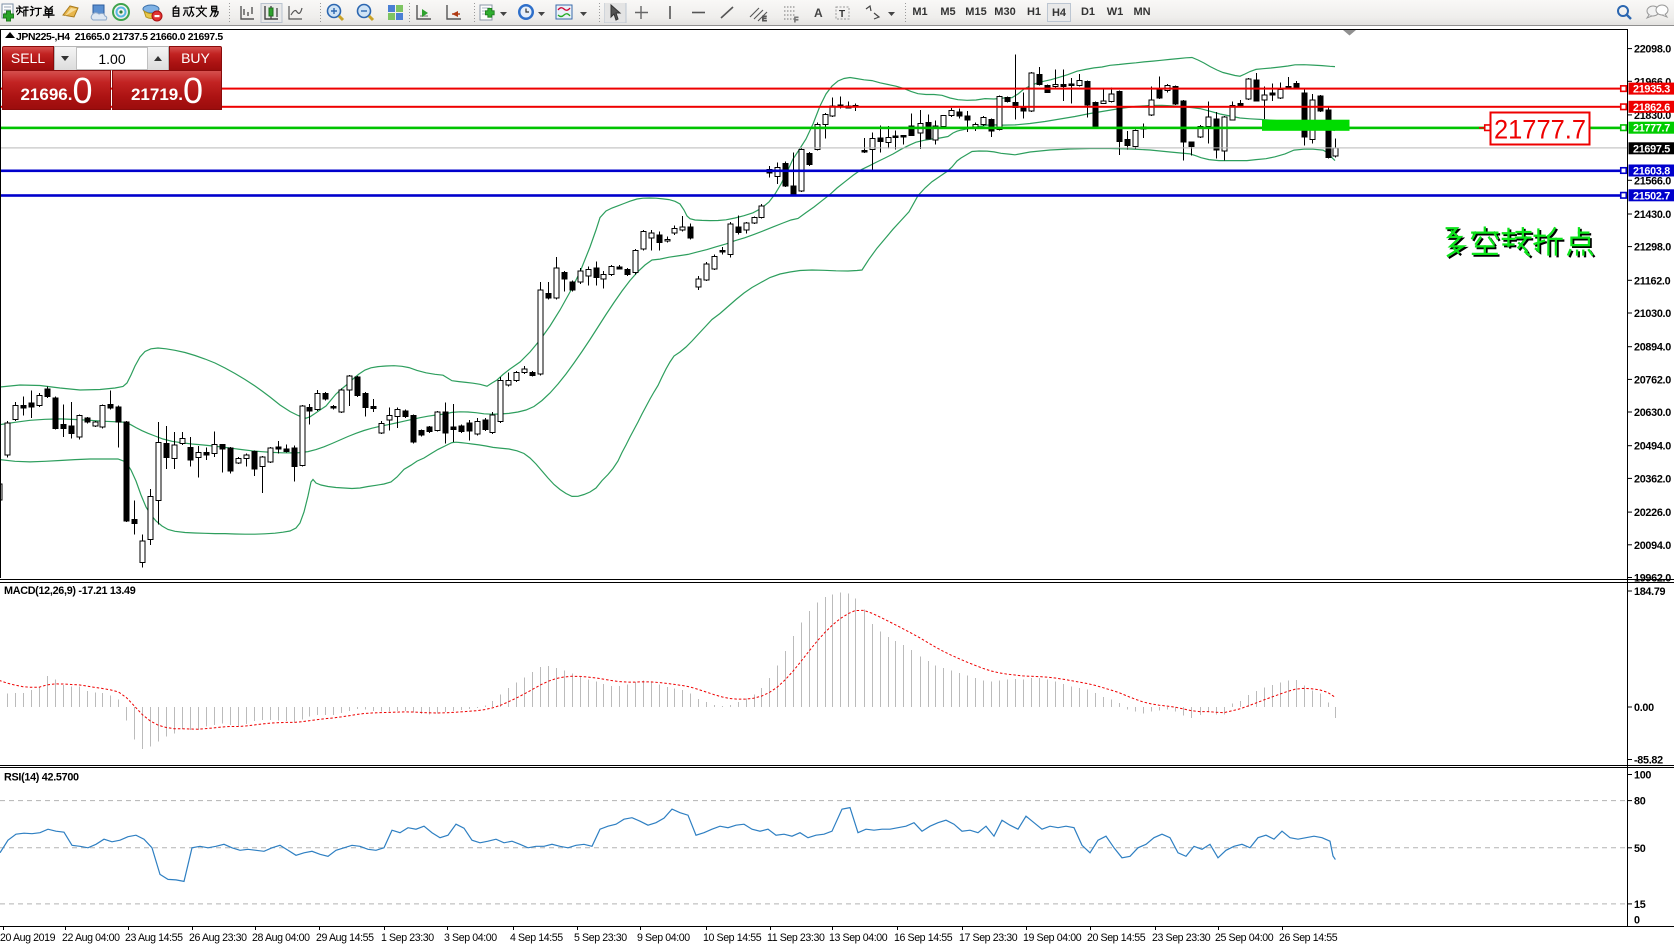  I want to click on svg-text: 3 Sep 04:00, so click(470, 938).